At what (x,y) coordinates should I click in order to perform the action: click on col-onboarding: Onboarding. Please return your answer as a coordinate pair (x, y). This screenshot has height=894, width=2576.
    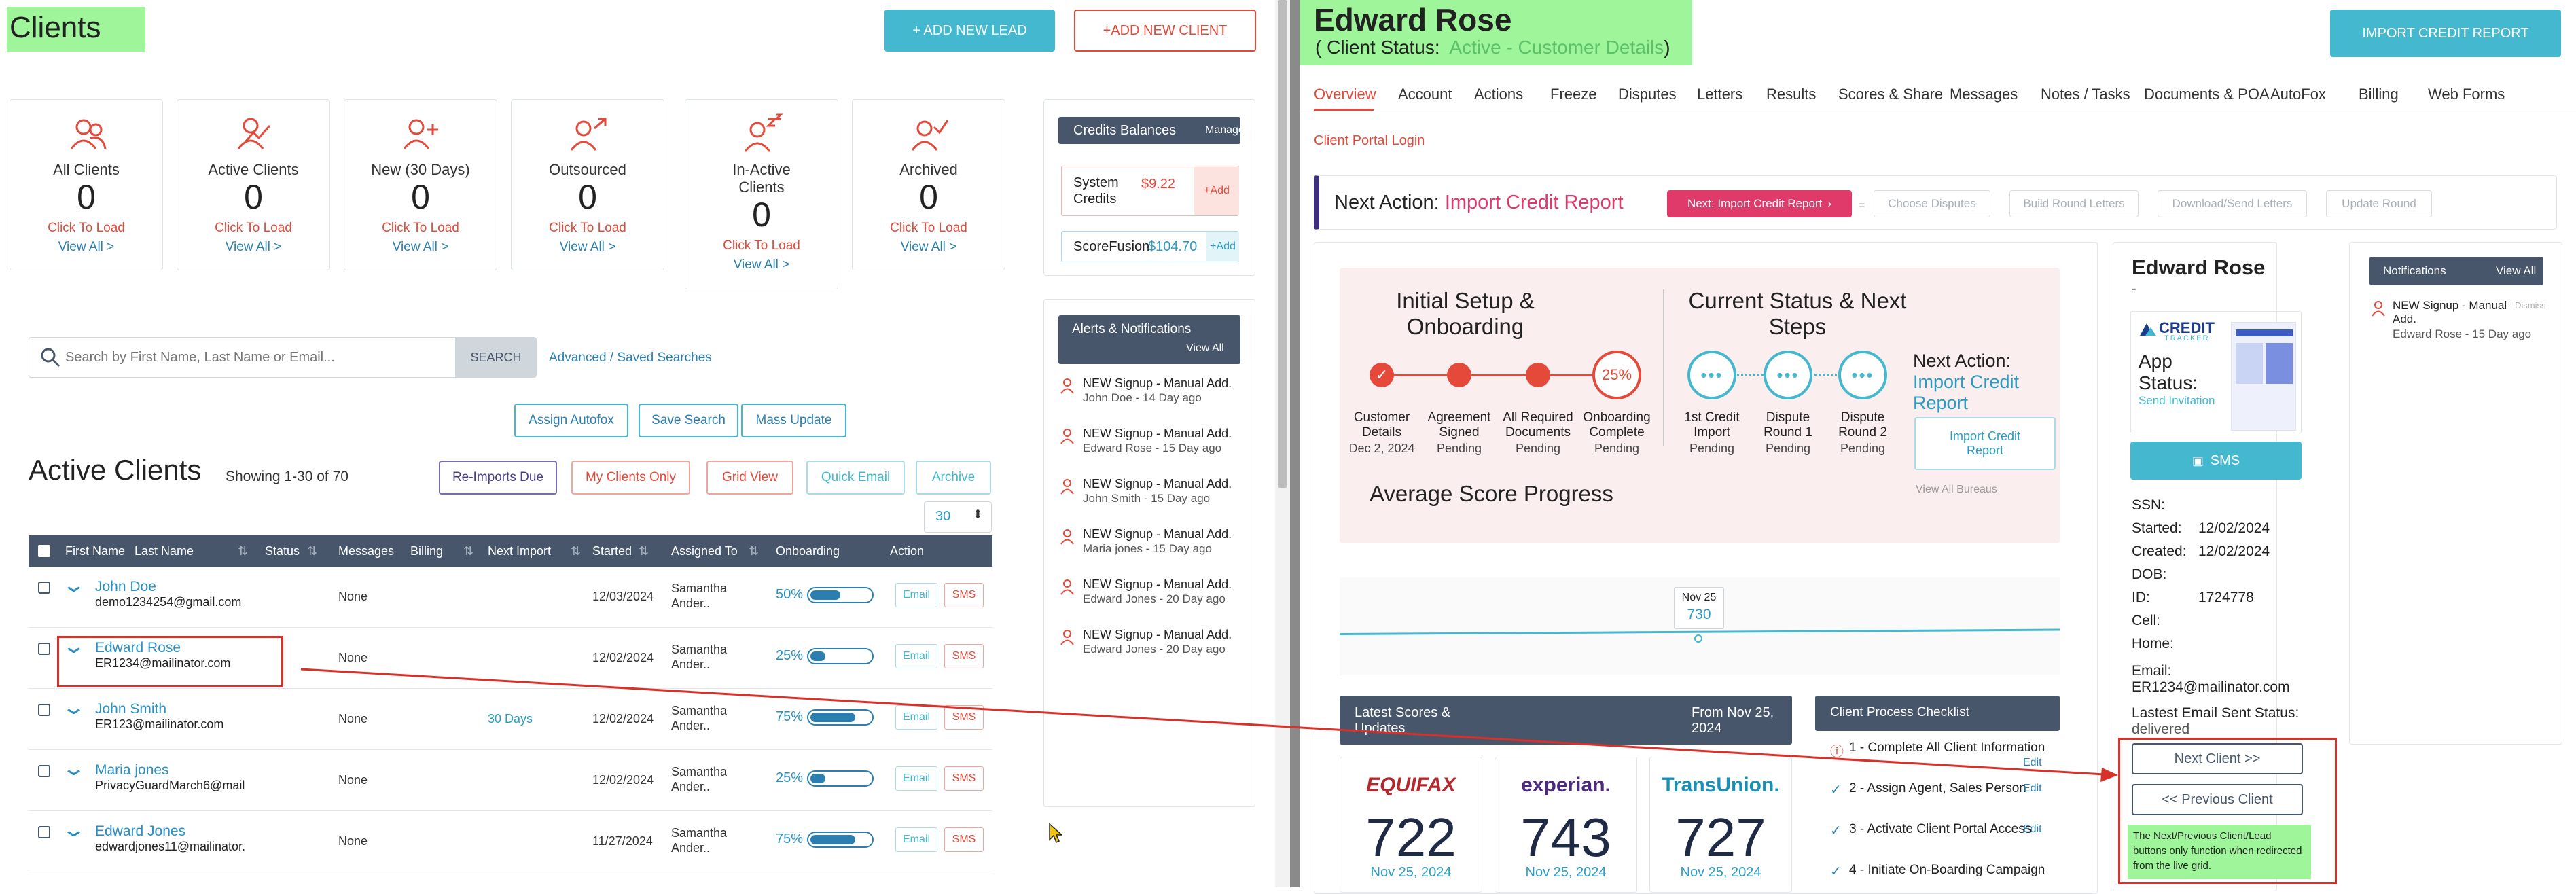
    Looking at the image, I should click on (808, 551).